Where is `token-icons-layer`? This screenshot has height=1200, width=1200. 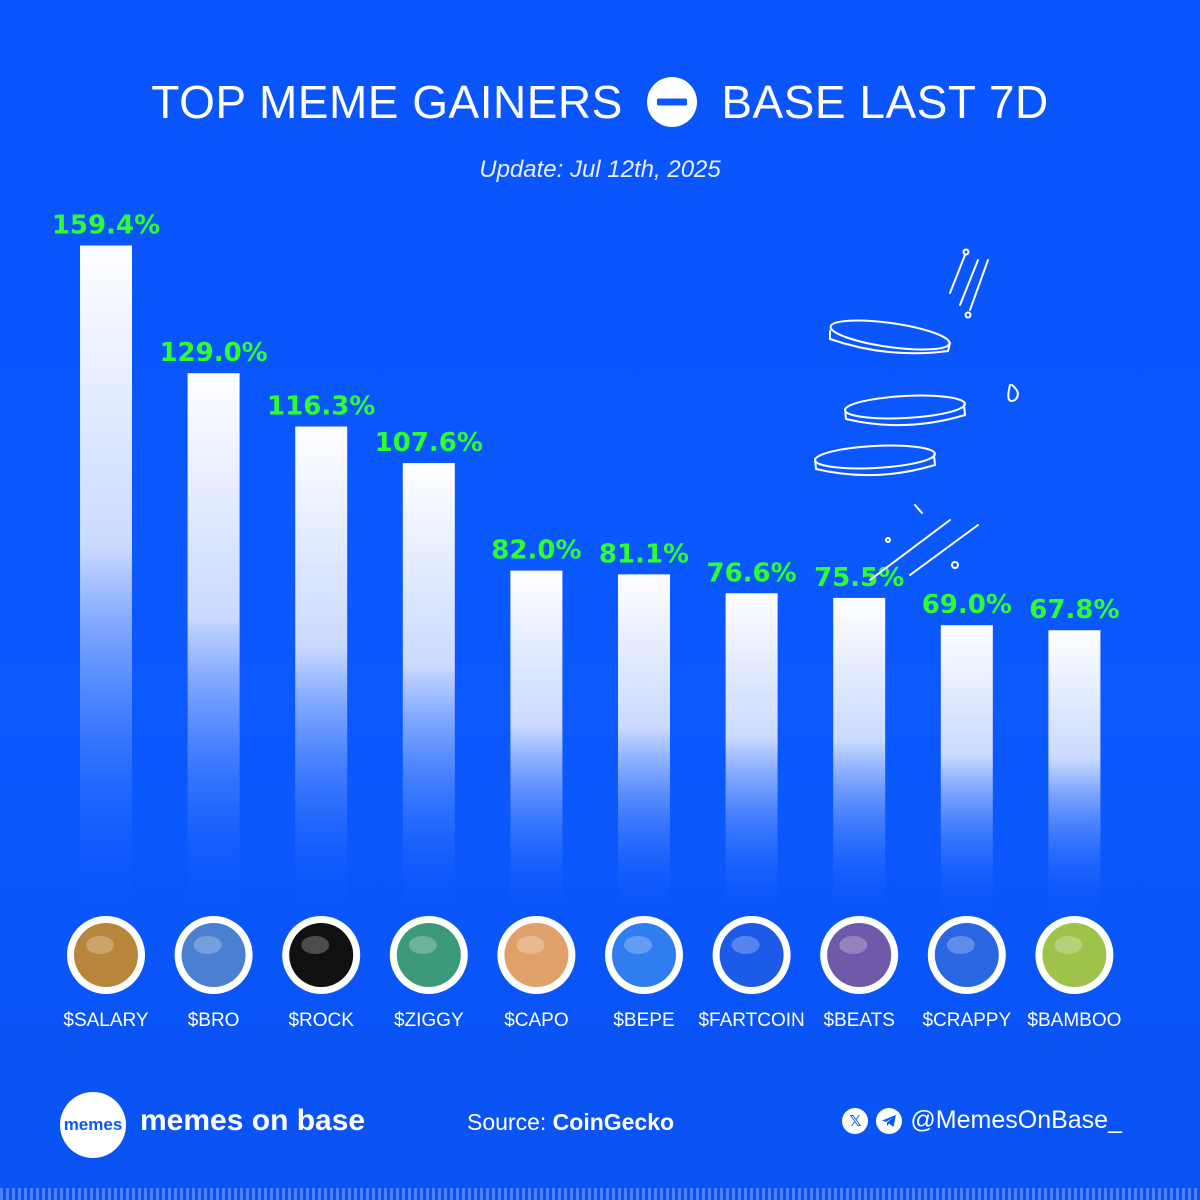 token-icons-layer is located at coordinates (590, 955).